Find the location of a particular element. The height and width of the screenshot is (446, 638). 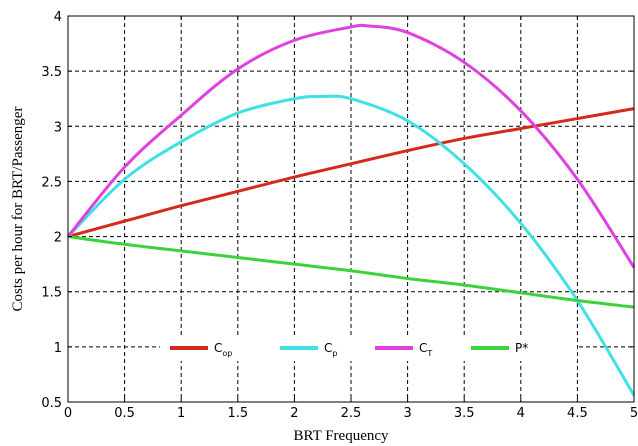

x-tick-label: 0.5 is located at coordinates (124, 413).